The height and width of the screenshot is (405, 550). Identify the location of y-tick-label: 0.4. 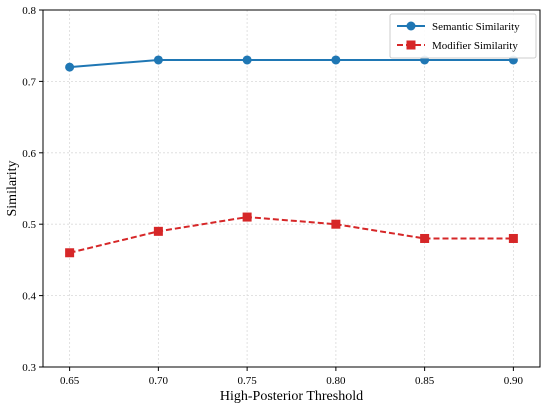
(29, 297).